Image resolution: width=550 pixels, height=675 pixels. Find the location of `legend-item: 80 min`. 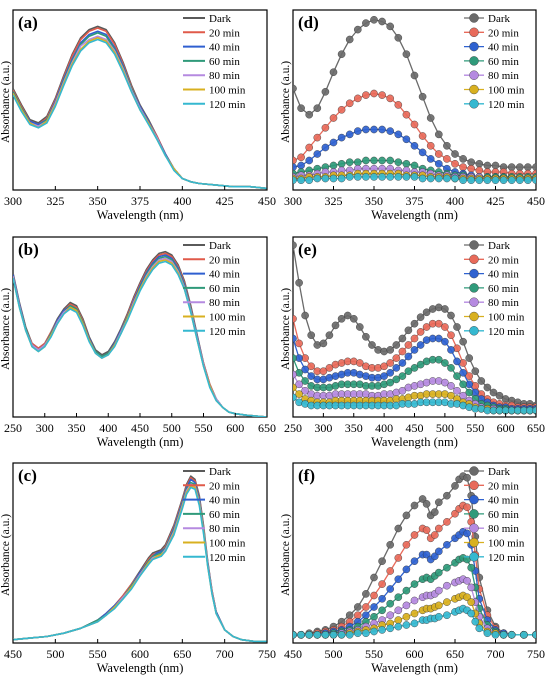

legend-item: 80 min is located at coordinates (211, 76).